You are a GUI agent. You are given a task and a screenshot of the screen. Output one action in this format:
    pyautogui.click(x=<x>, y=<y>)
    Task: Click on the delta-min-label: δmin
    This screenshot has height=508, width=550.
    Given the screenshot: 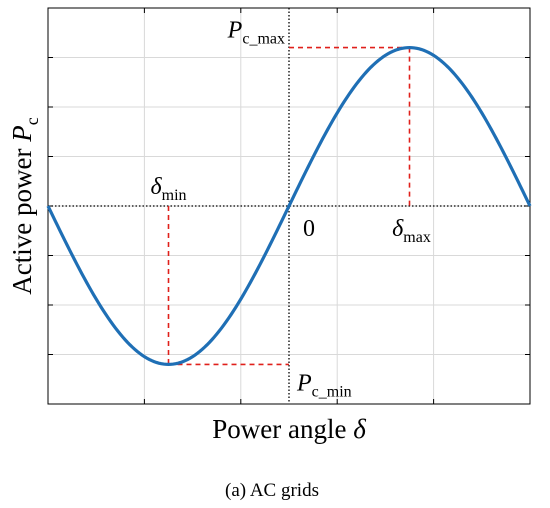 What is the action you would take?
    pyautogui.click(x=168, y=189)
    